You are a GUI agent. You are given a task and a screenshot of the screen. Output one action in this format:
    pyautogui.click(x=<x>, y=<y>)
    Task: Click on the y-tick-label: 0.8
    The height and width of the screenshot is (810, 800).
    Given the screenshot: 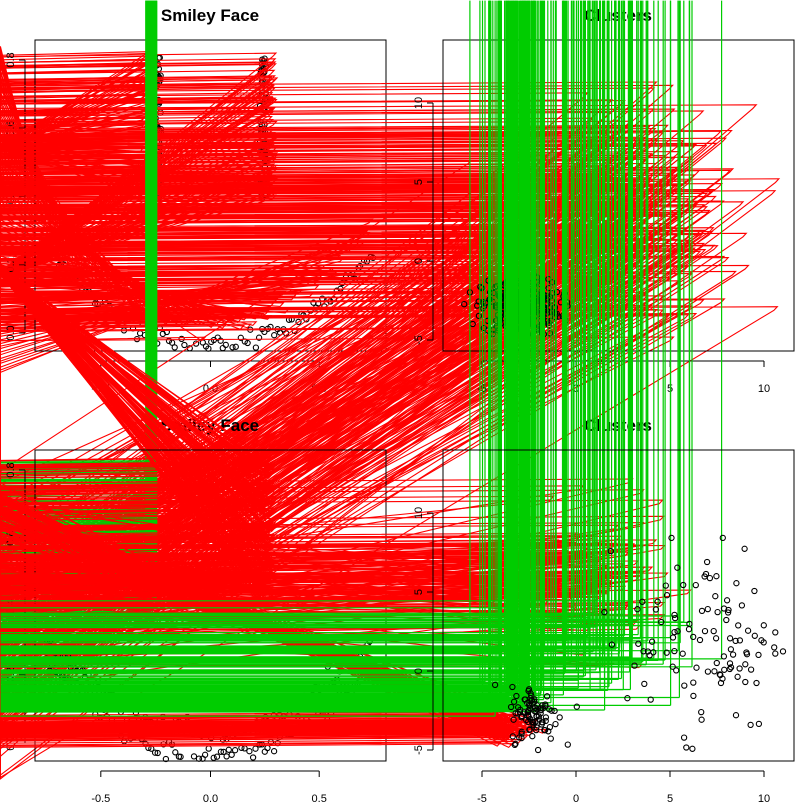 What is the action you would take?
    pyautogui.click(x=11, y=469)
    